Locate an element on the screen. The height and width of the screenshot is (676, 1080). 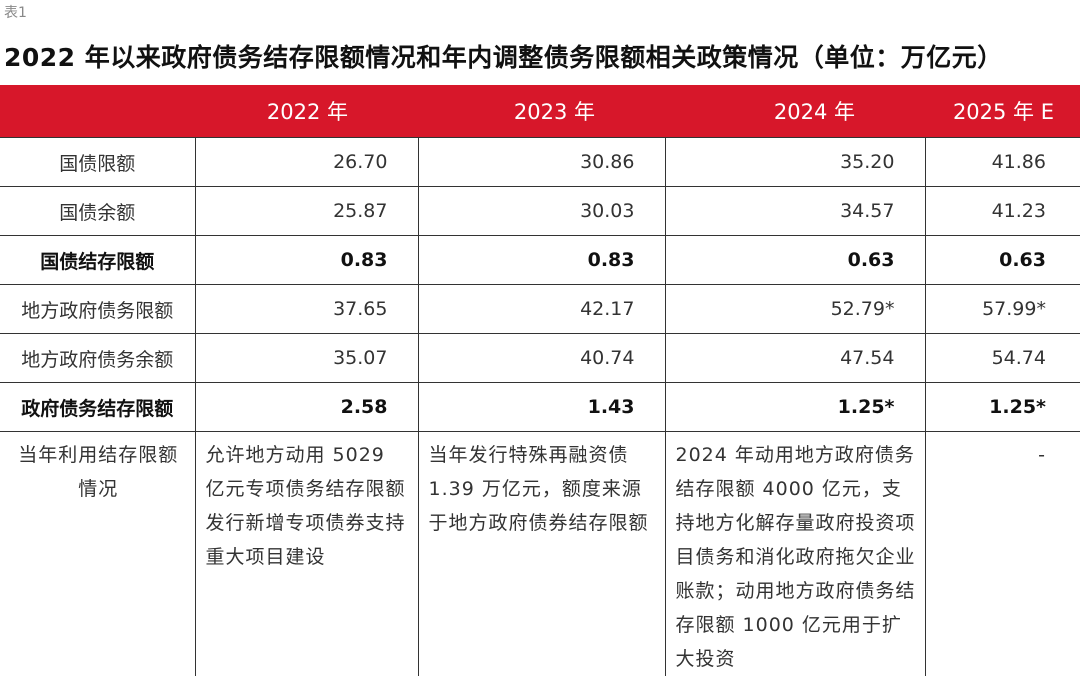
table-cell: 2.58 is located at coordinates (306, 407).